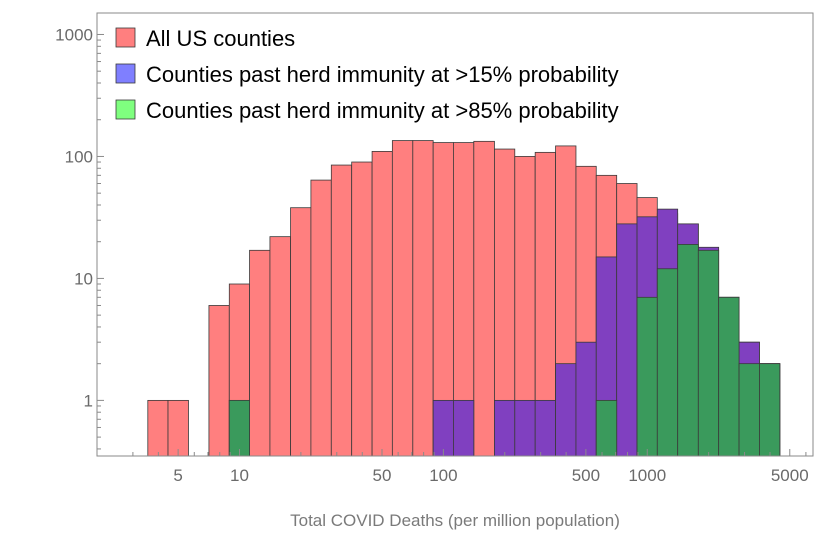 The height and width of the screenshot is (534, 830). Describe the element at coordinates (125, 73) in the screenshot. I see `legend-swatch-p15` at that location.